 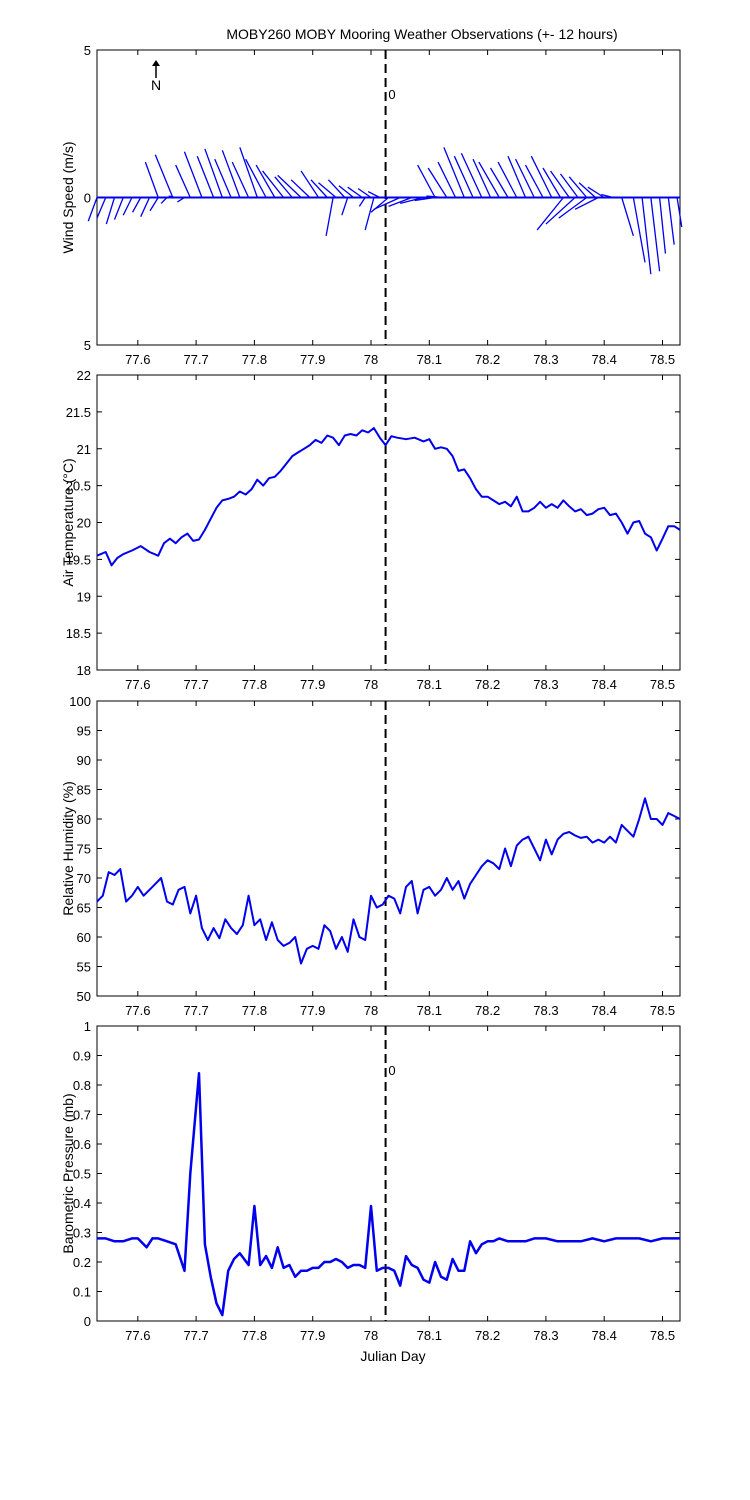 What do you see at coordinates (84, 790) in the screenshot?
I see `y-tick-label: 85` at bounding box center [84, 790].